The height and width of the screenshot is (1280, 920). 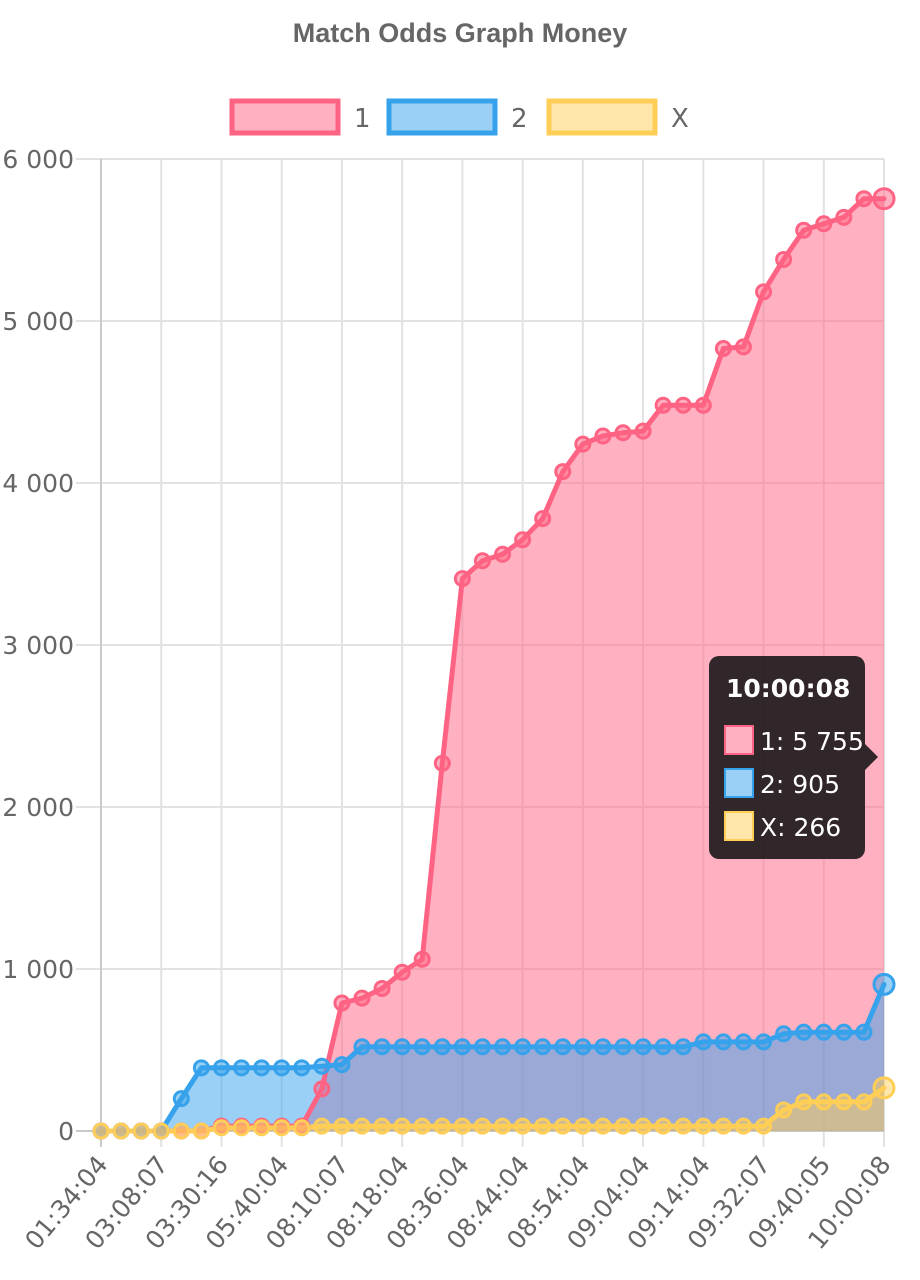 What do you see at coordinates (617, 117) in the screenshot?
I see `legend-item-X: X` at bounding box center [617, 117].